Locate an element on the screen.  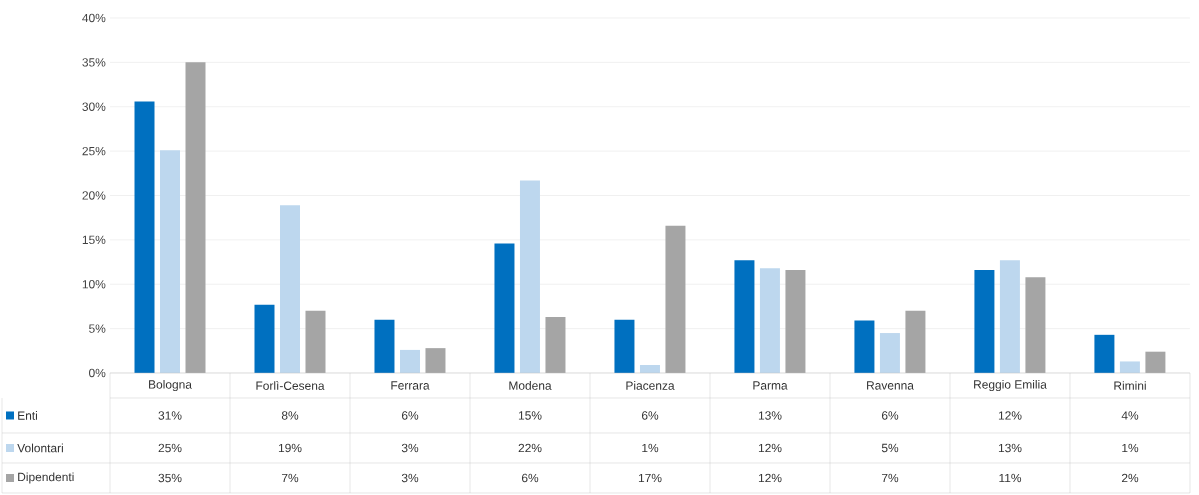
data-label: 17% is located at coordinates (650, 478).